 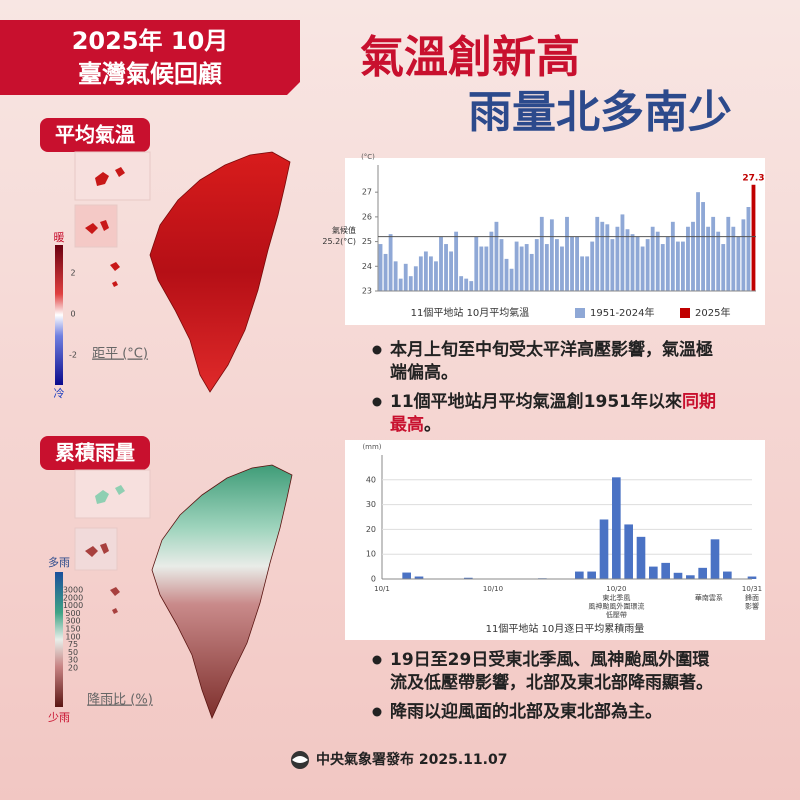 What do you see at coordinates (470, 57) in the screenshot?
I see `headline: 氣溫創新高` at bounding box center [470, 57].